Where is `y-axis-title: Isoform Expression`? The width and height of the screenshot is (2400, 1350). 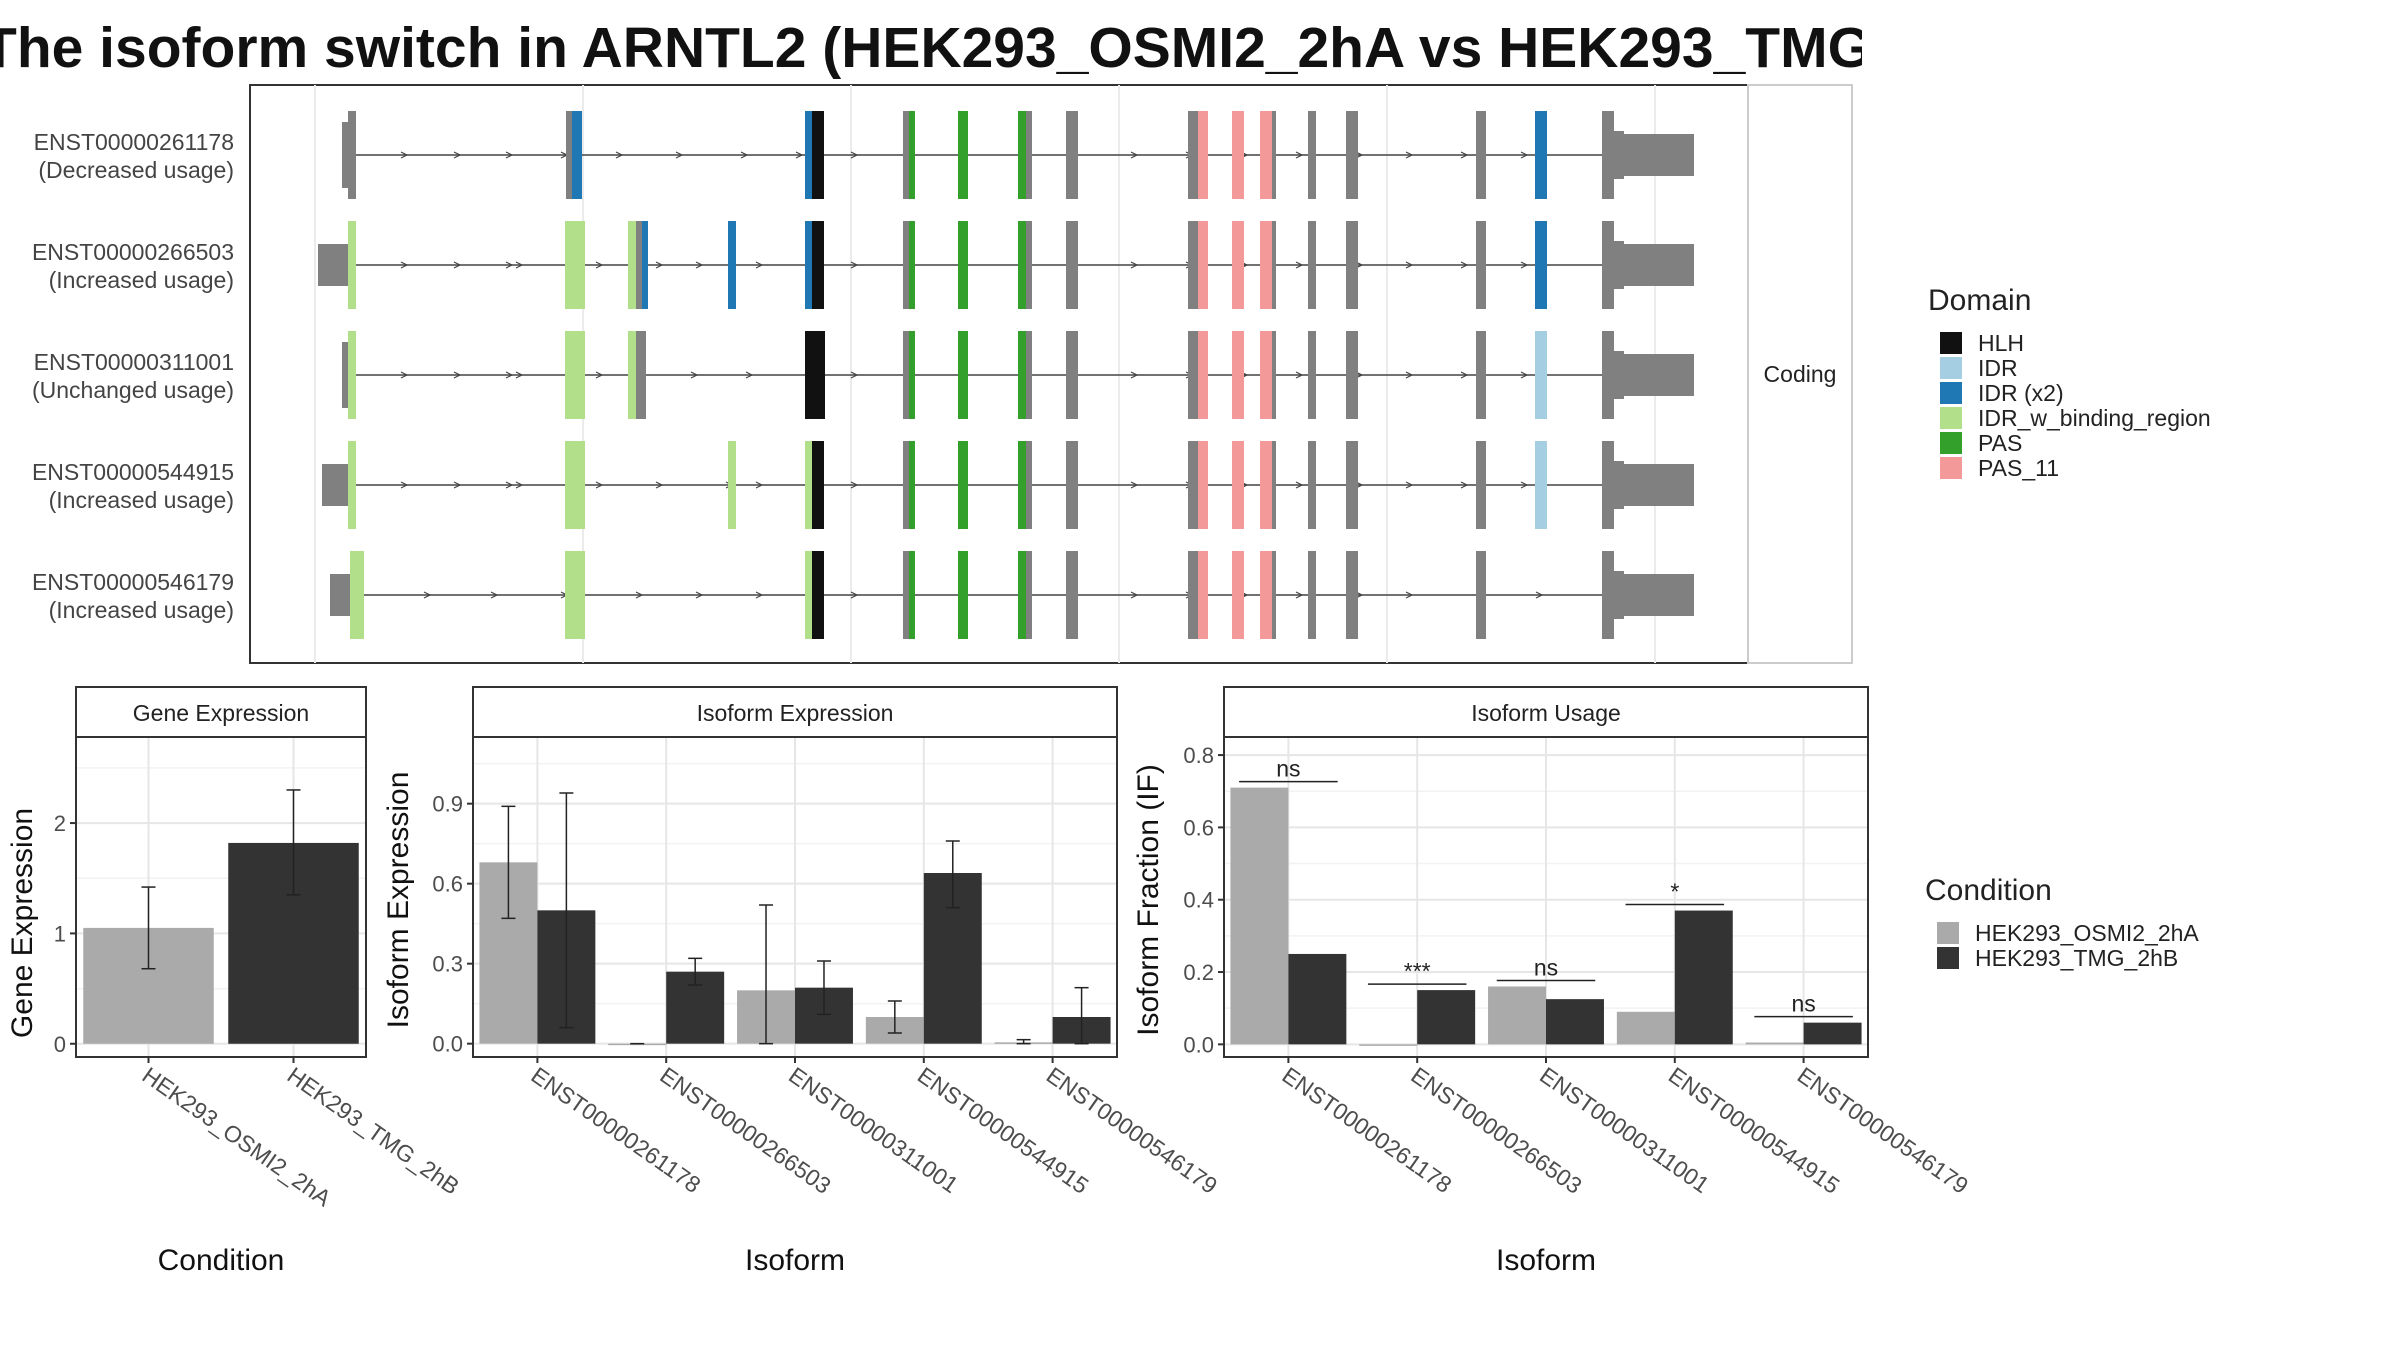
y-axis-title: Isoform Expression is located at coordinates (398, 900).